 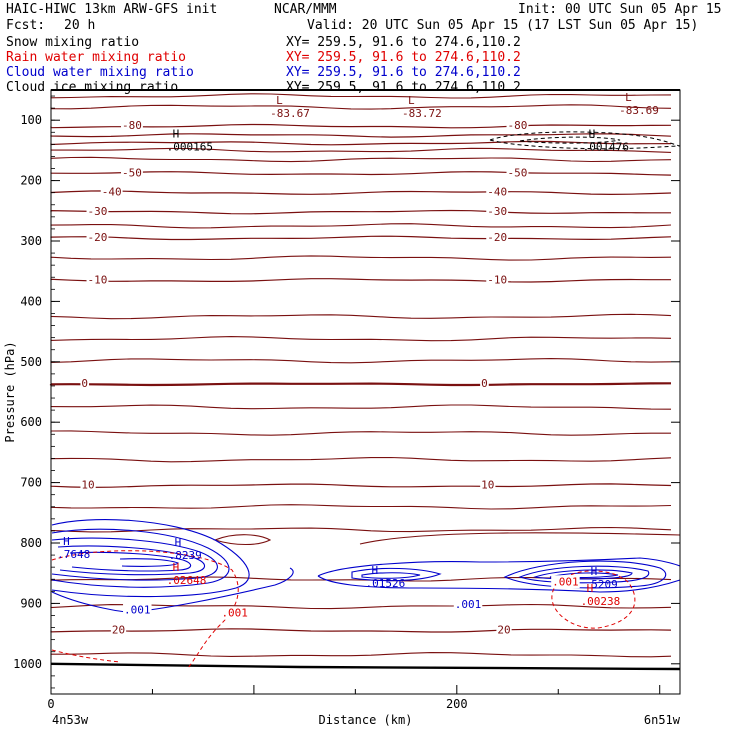 What do you see at coordinates (662, 720) in the screenshot?
I see `x-end-label: 6n51w` at bounding box center [662, 720].